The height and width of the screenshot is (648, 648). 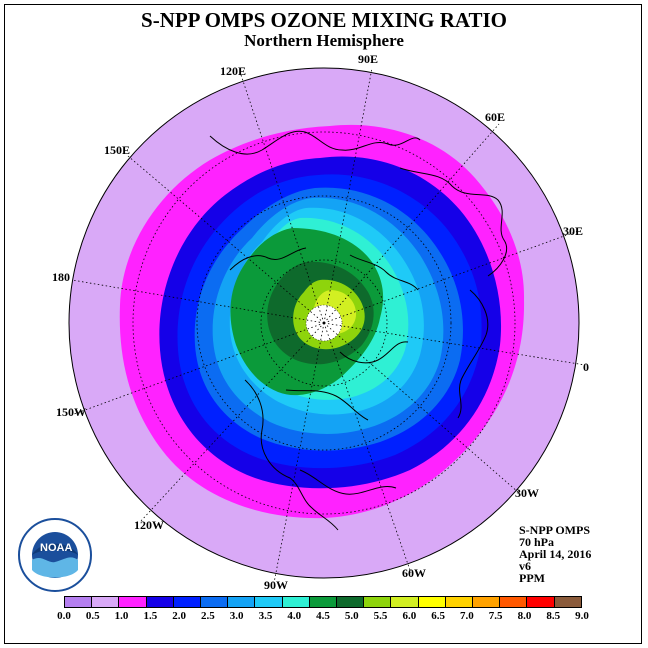 What do you see at coordinates (61, 277) in the screenshot?
I see `lon-label-180: 180` at bounding box center [61, 277].